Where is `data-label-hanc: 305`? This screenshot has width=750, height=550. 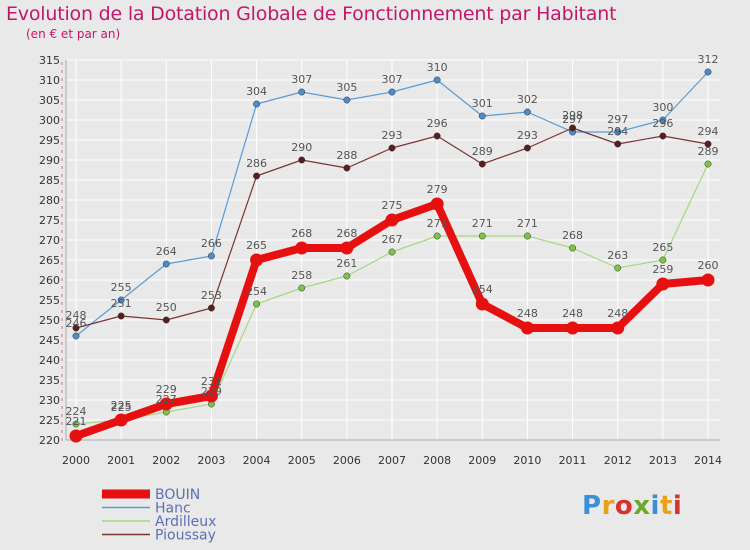 data-label-hanc: 305 is located at coordinates (346, 87).